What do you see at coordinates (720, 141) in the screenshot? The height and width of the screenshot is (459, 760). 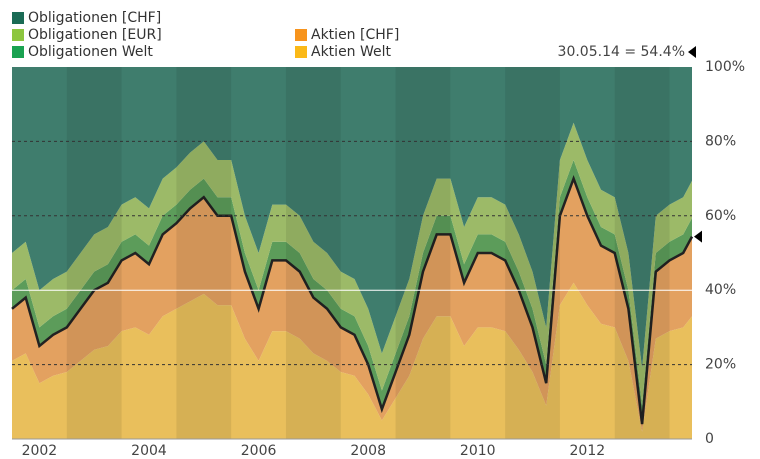 I see `y-tick-label: 80%` at bounding box center [720, 141].